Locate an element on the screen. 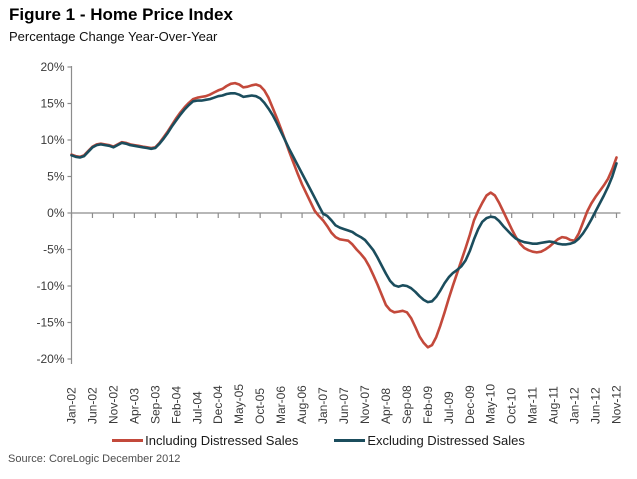  source-note: Source: CoreLogic December 2012 is located at coordinates (94, 459).